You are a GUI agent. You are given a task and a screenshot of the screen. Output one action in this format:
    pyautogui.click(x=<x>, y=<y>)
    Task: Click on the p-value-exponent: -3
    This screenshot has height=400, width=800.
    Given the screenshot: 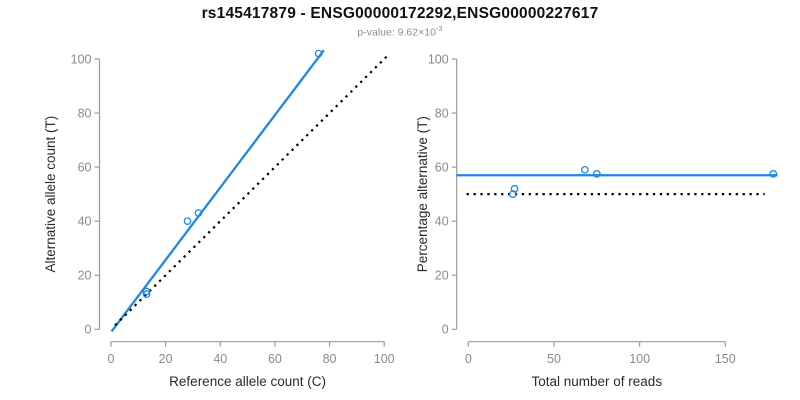 What is the action you would take?
    pyautogui.click(x=439, y=28)
    